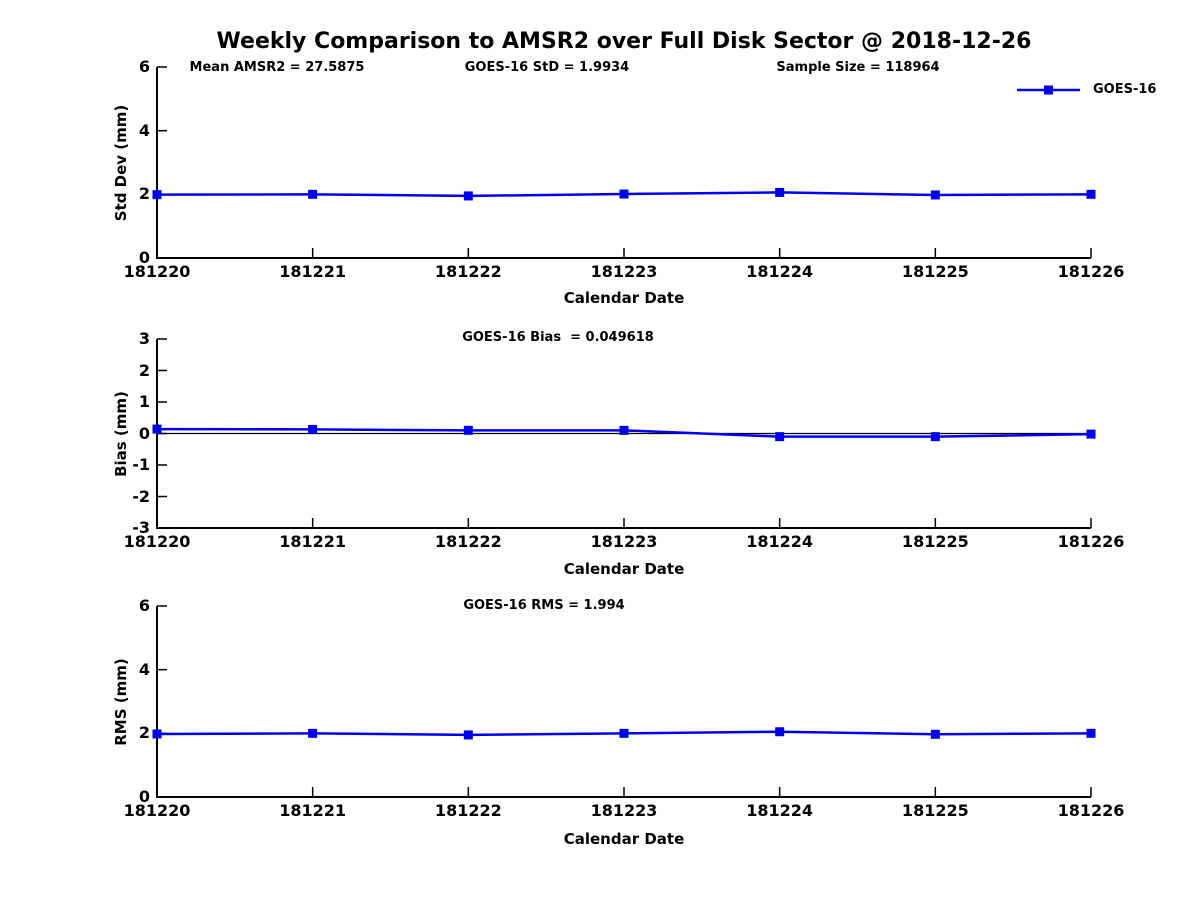  Describe the element at coordinates (624, 569) in the screenshot. I see `x-axis-label-bias: Calendar Date` at that location.